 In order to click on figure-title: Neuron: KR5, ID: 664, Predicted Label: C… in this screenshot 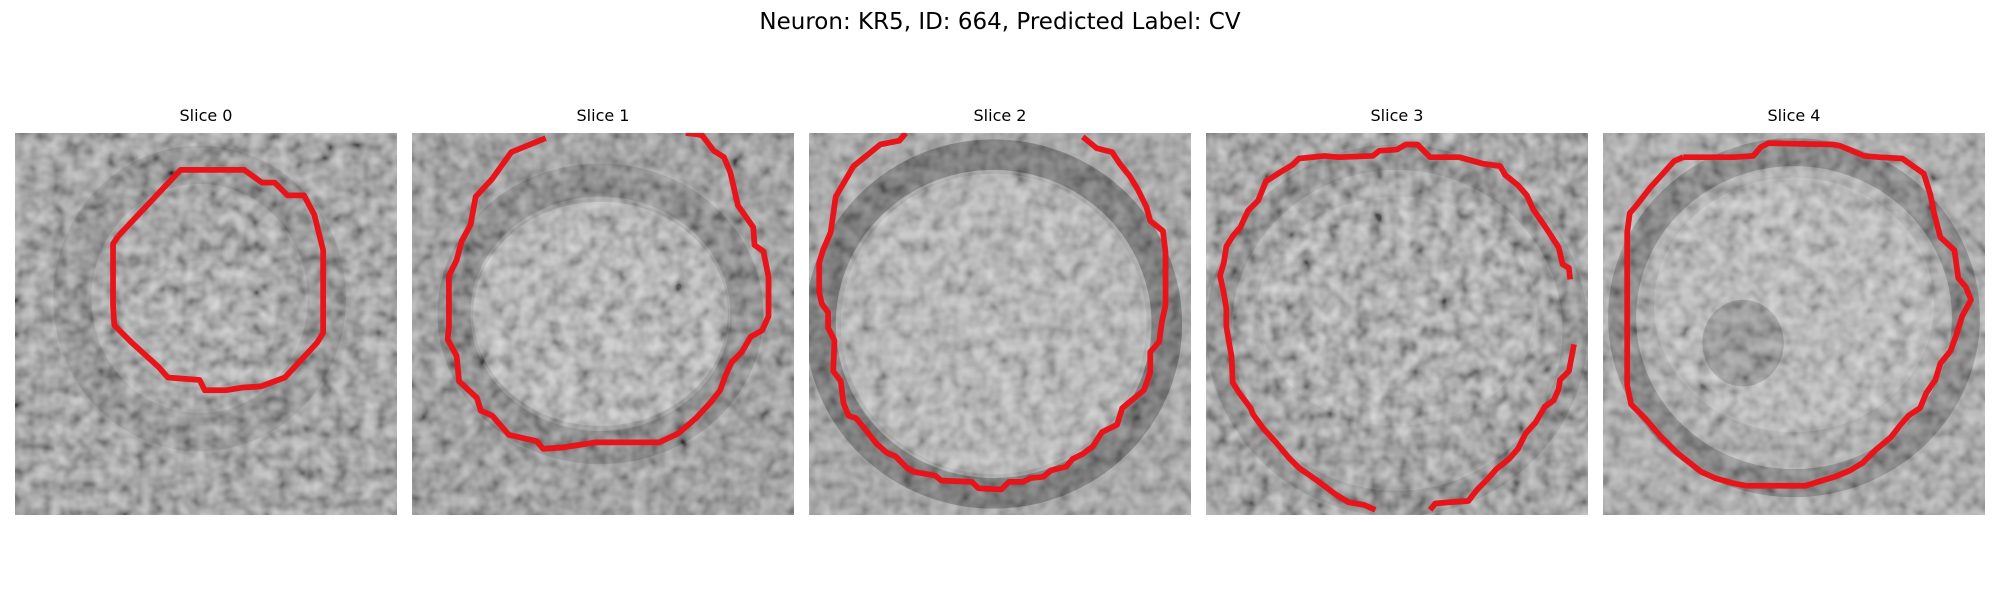, I will do `click(1000, 22)`.